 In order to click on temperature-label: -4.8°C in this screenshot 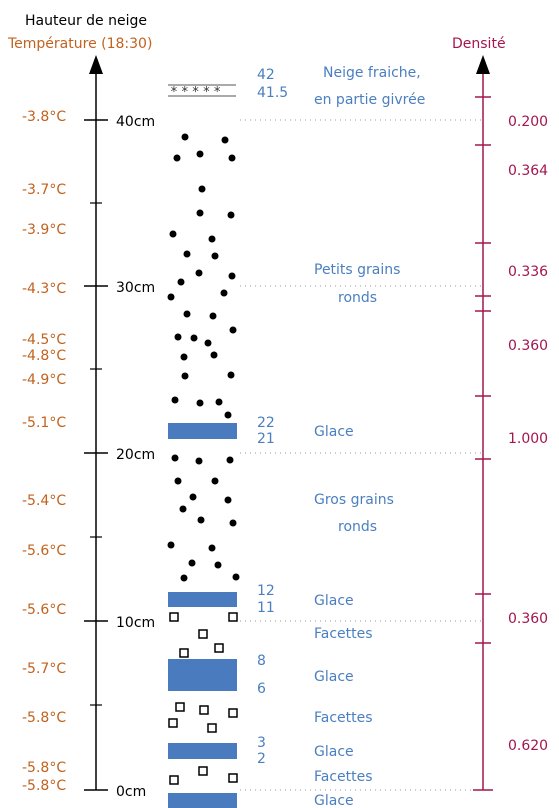, I will do `click(44, 356)`.